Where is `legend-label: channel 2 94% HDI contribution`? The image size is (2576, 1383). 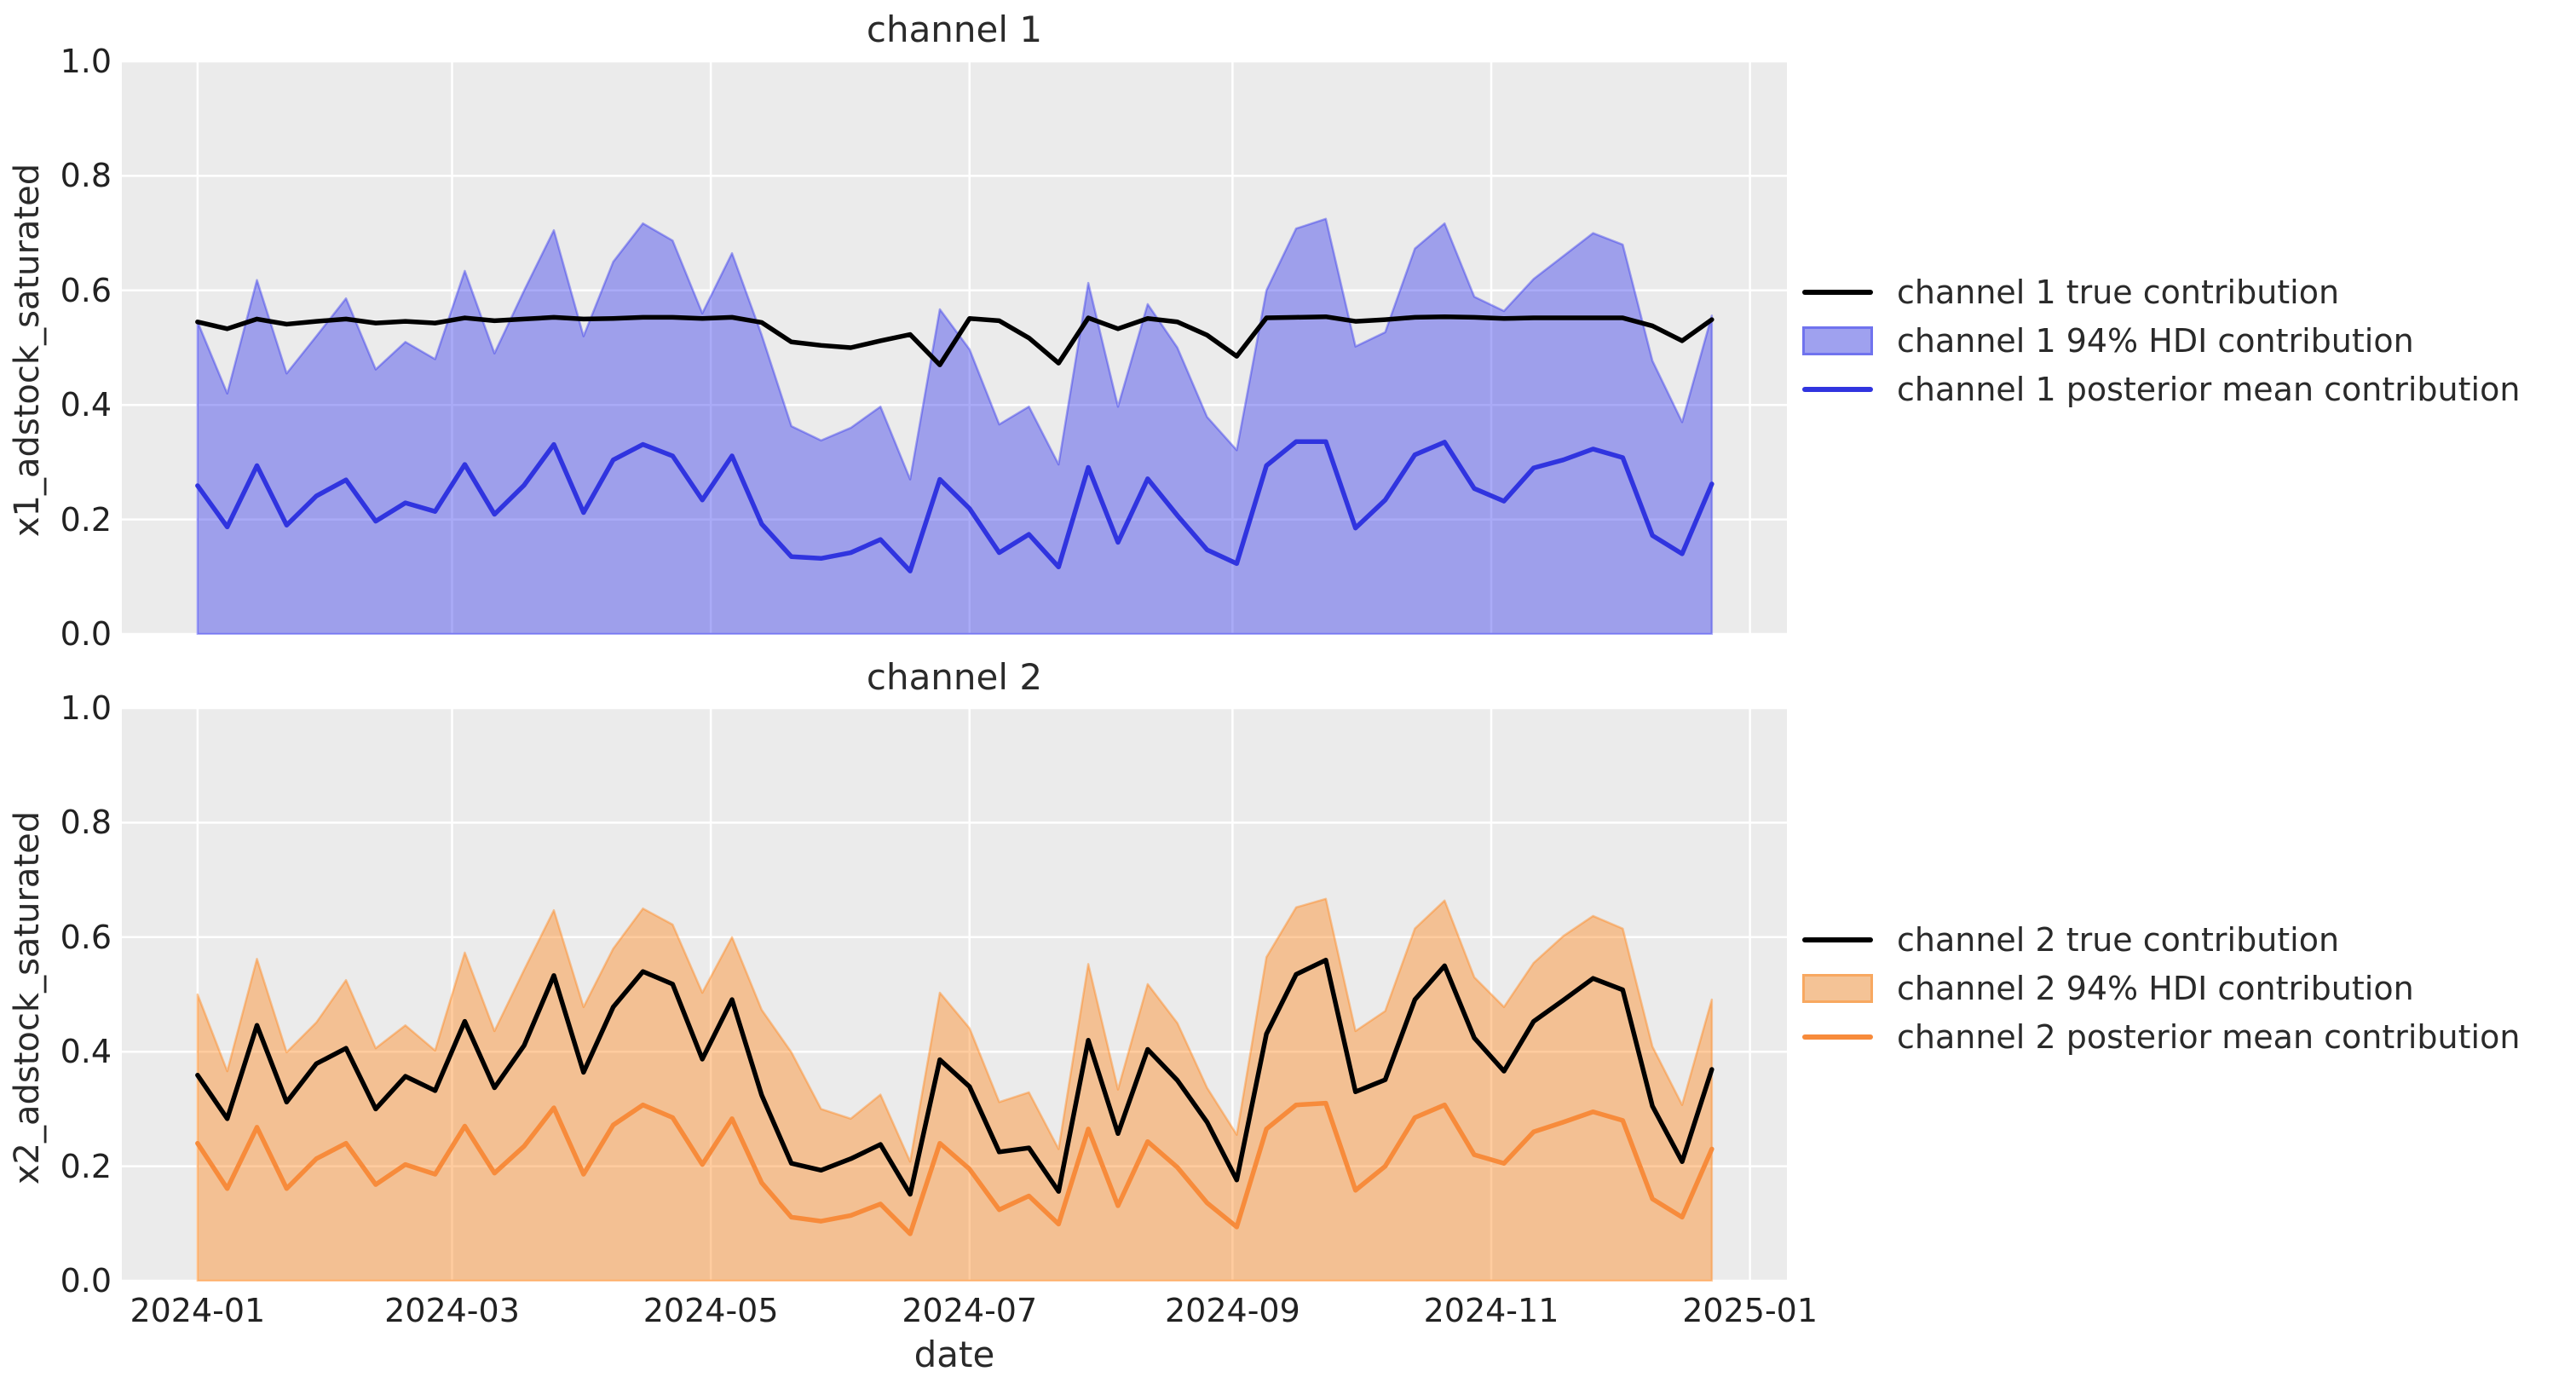
legend-label: channel 2 94% HDI contribution is located at coordinates (2155, 988).